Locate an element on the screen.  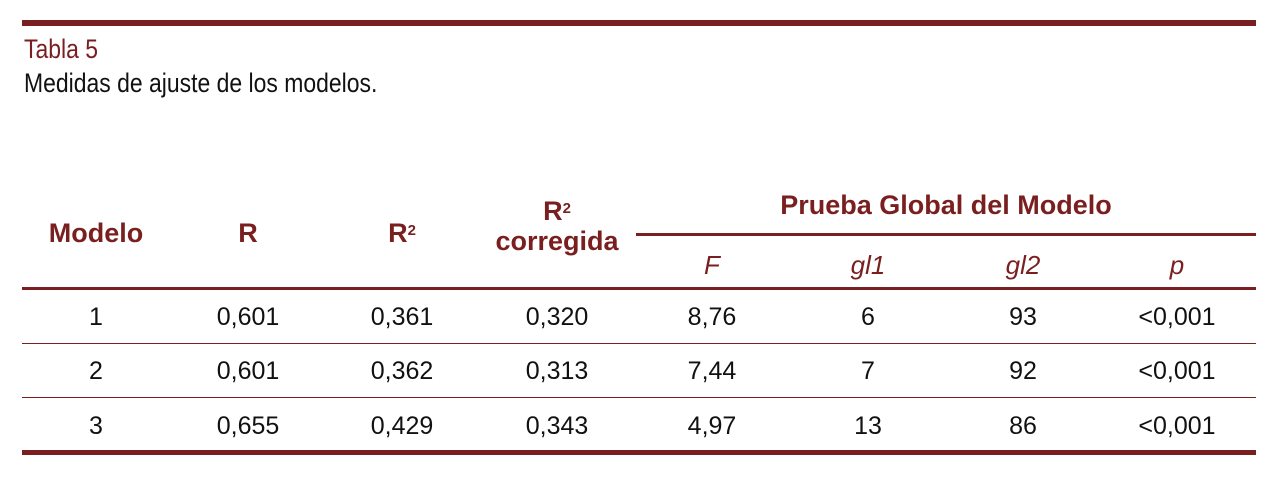
table-cell: 0,313 is located at coordinates (557, 371).